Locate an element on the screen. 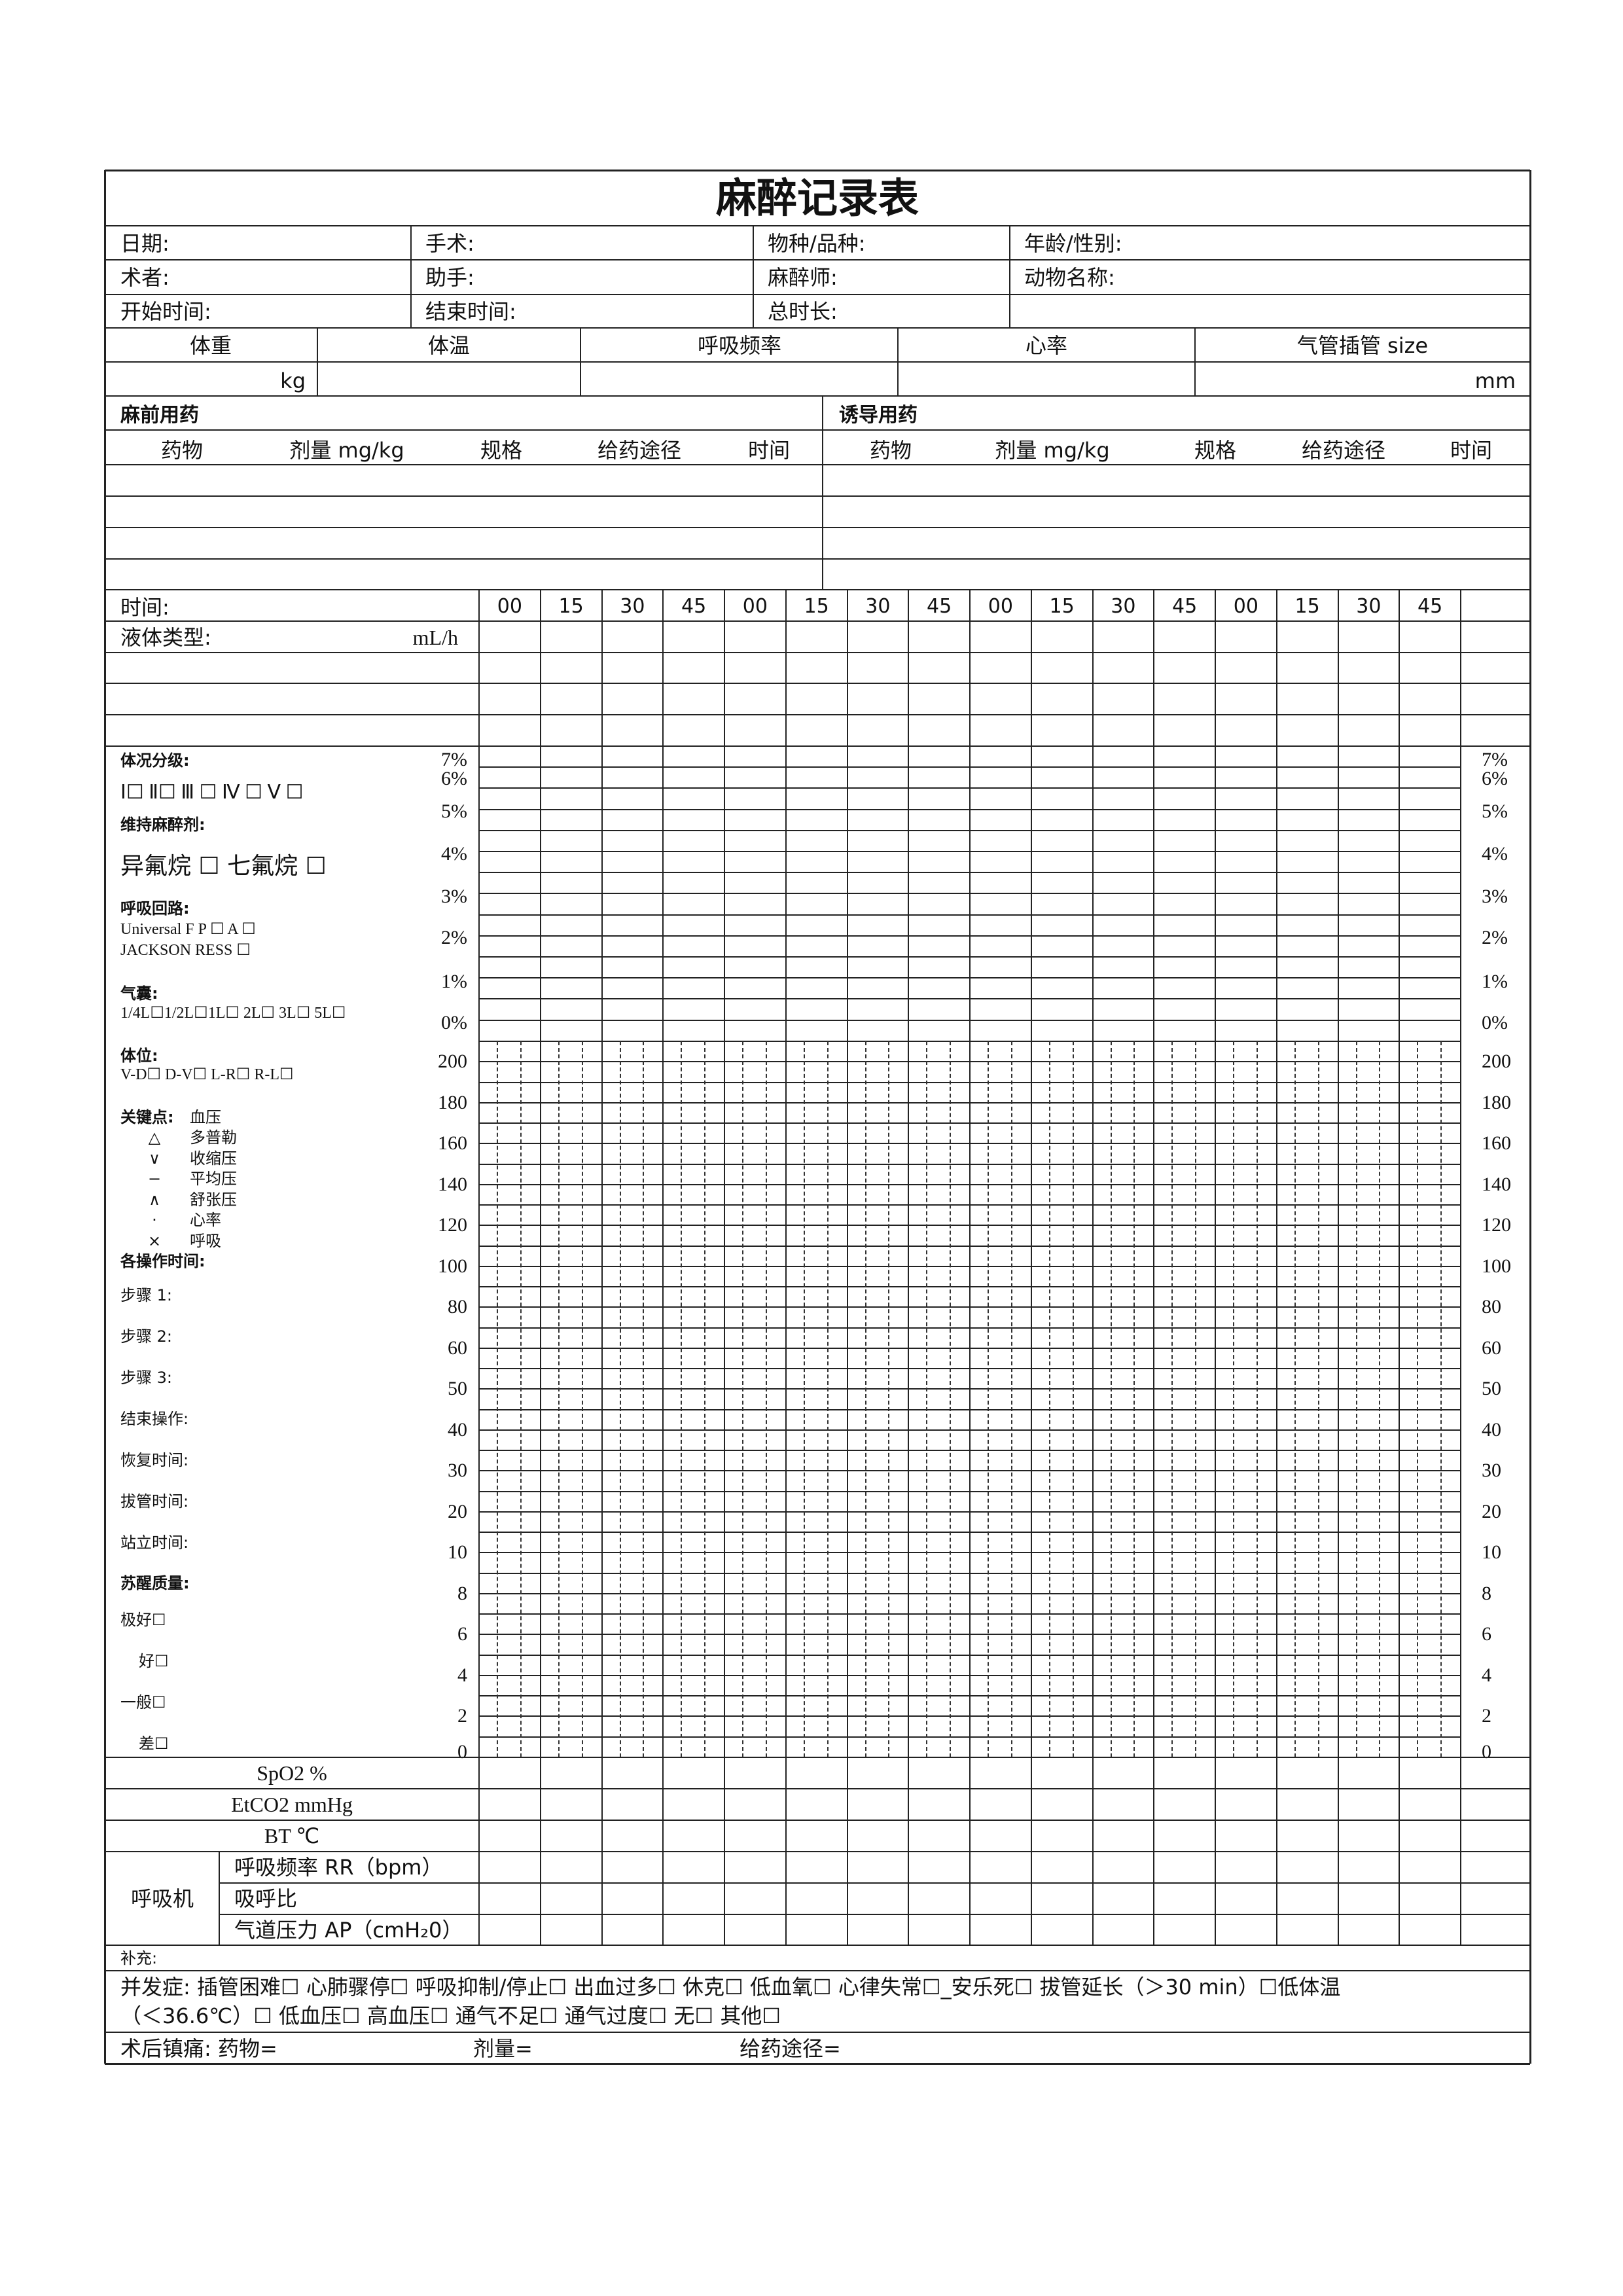 The width and height of the screenshot is (1623, 2296). asa-title: 体况分级: is located at coordinates (155, 760).